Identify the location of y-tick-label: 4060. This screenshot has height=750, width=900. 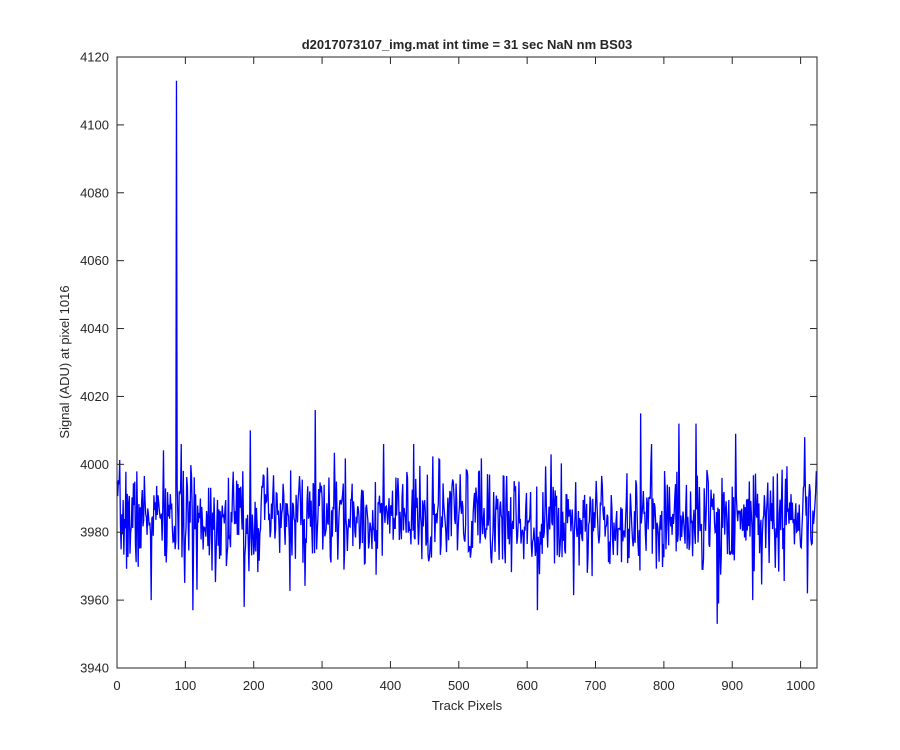
(94, 260).